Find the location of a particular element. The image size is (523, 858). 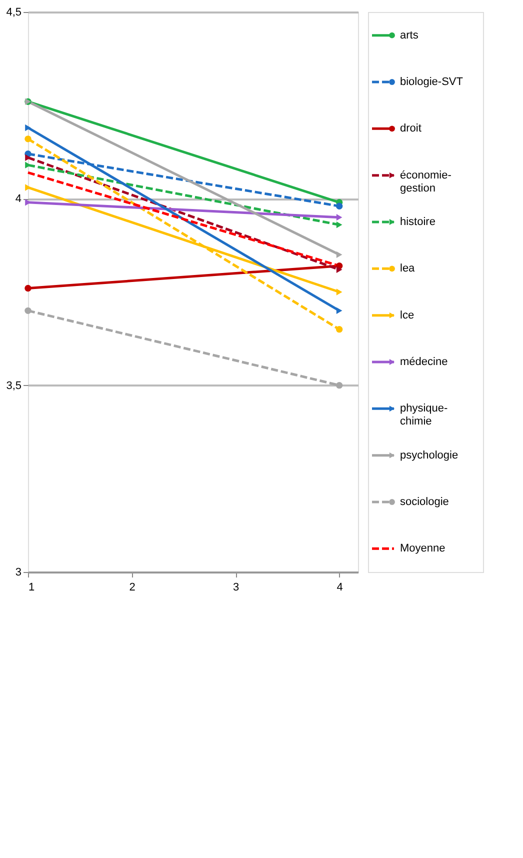

y-tick-label: 4 is located at coordinates (18, 199).